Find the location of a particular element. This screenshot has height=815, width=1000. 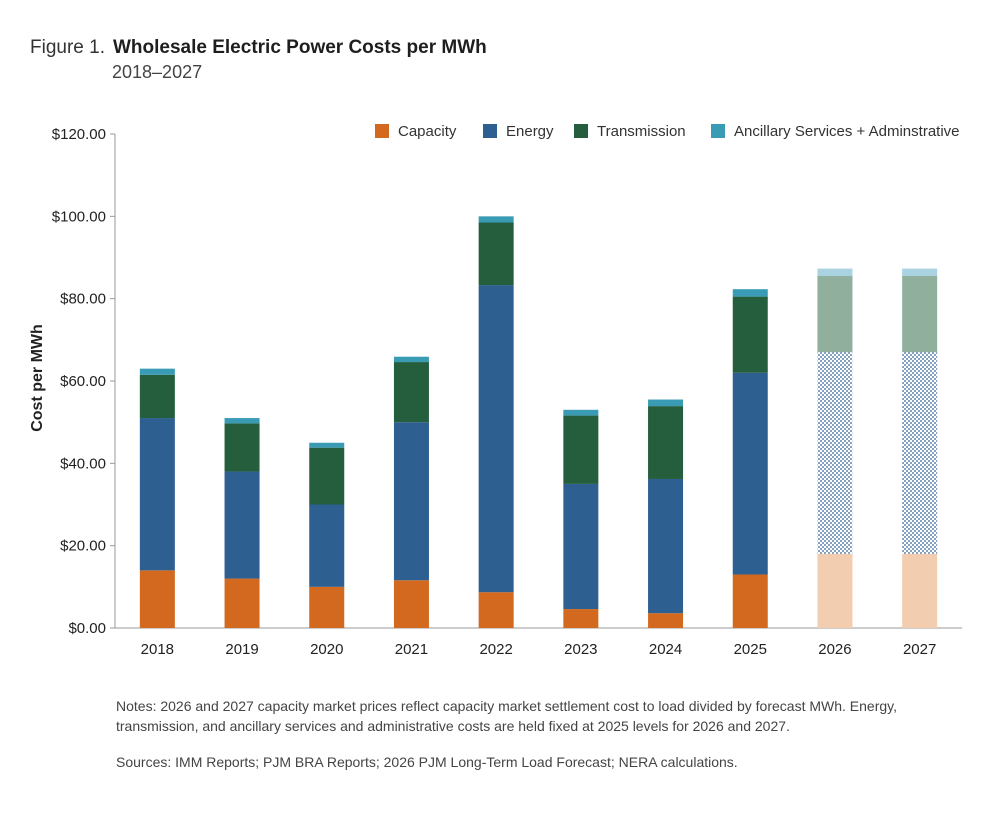

bar-ancillary-2018 is located at coordinates (157, 371).